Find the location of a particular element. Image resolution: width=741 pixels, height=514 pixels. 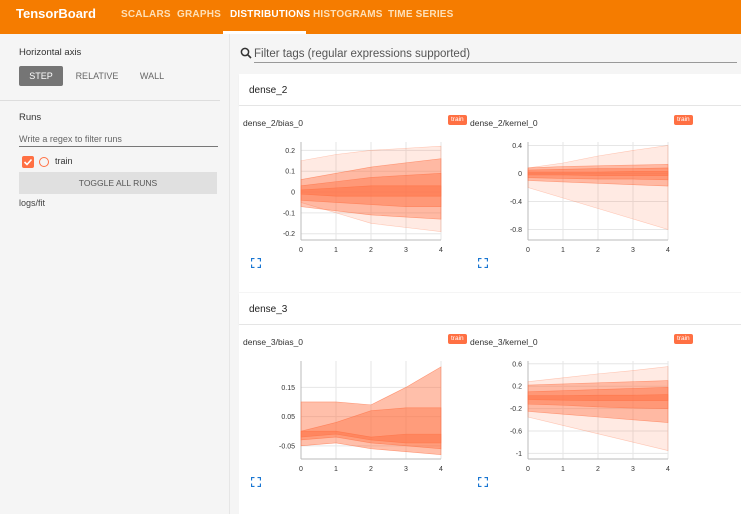

tab-time-series: TIME SERIES is located at coordinates (421, 14).